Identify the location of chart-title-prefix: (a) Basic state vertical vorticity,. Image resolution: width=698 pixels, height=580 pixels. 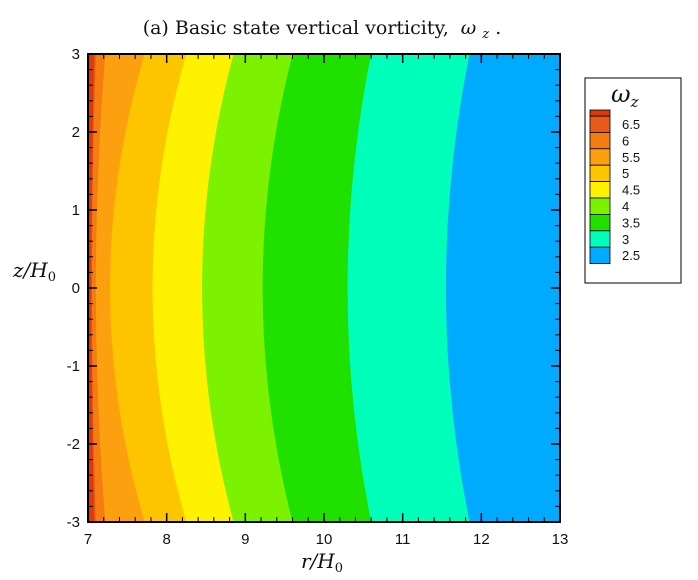
(296, 28).